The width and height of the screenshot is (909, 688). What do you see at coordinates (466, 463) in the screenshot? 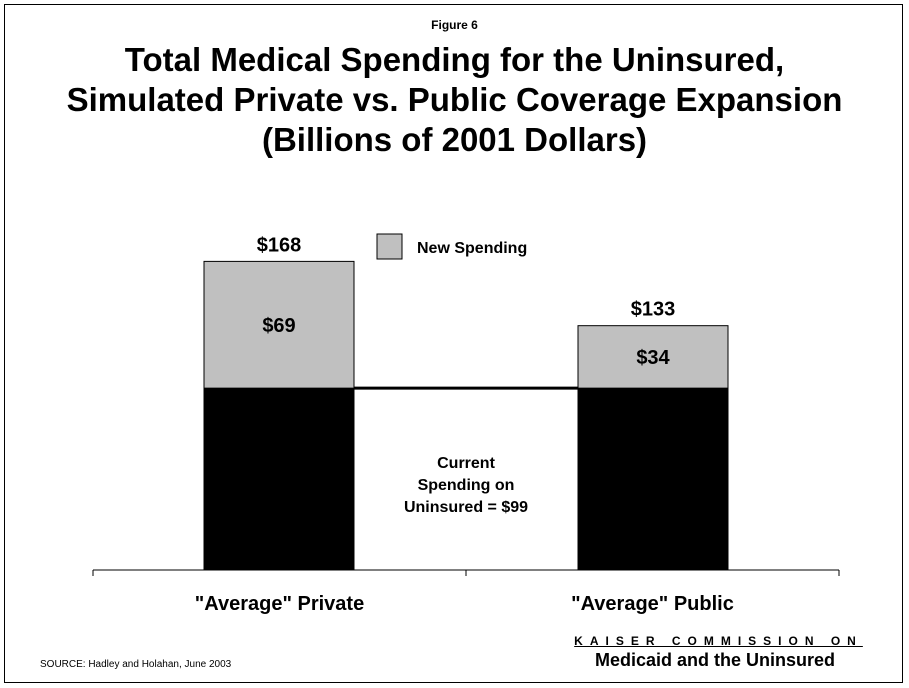
I see `annotation-line-0: Current` at bounding box center [466, 463].